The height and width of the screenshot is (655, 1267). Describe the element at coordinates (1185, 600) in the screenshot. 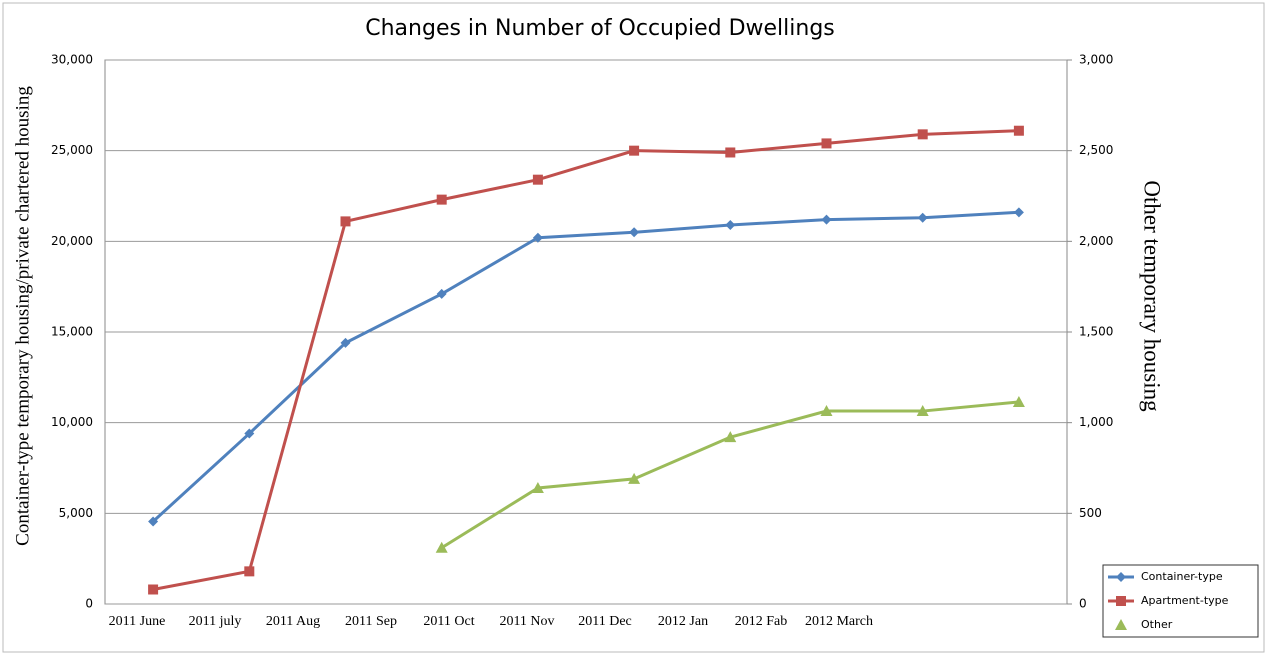

I see `legend-label: Apartment-type` at that location.